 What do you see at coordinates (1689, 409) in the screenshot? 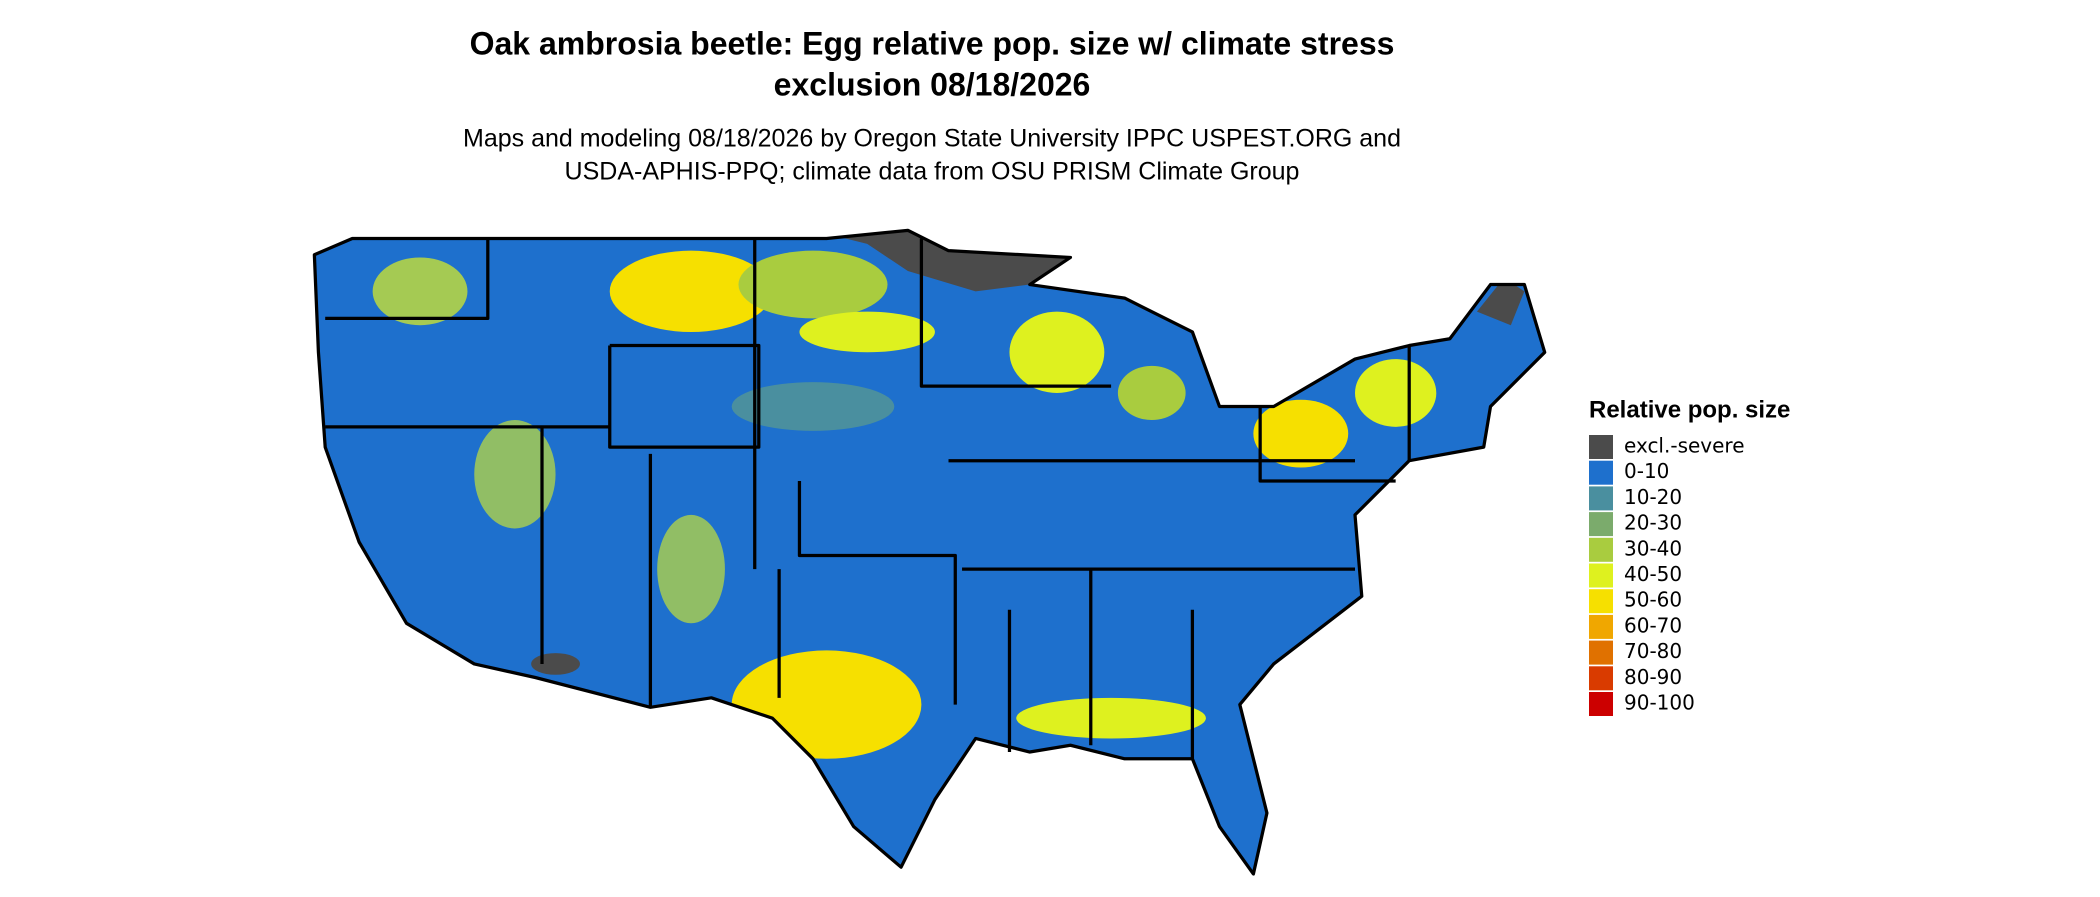
I see `legend-title: Relative pop. size` at bounding box center [1689, 409].